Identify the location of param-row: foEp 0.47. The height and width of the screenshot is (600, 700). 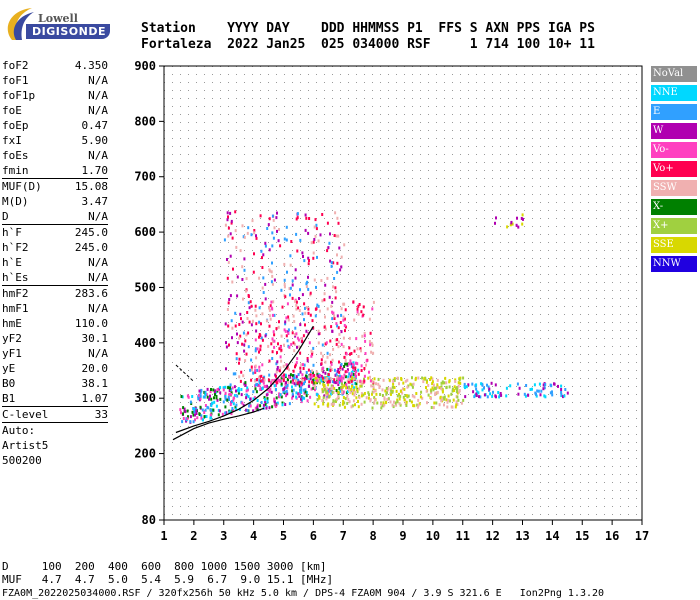
(55, 125).